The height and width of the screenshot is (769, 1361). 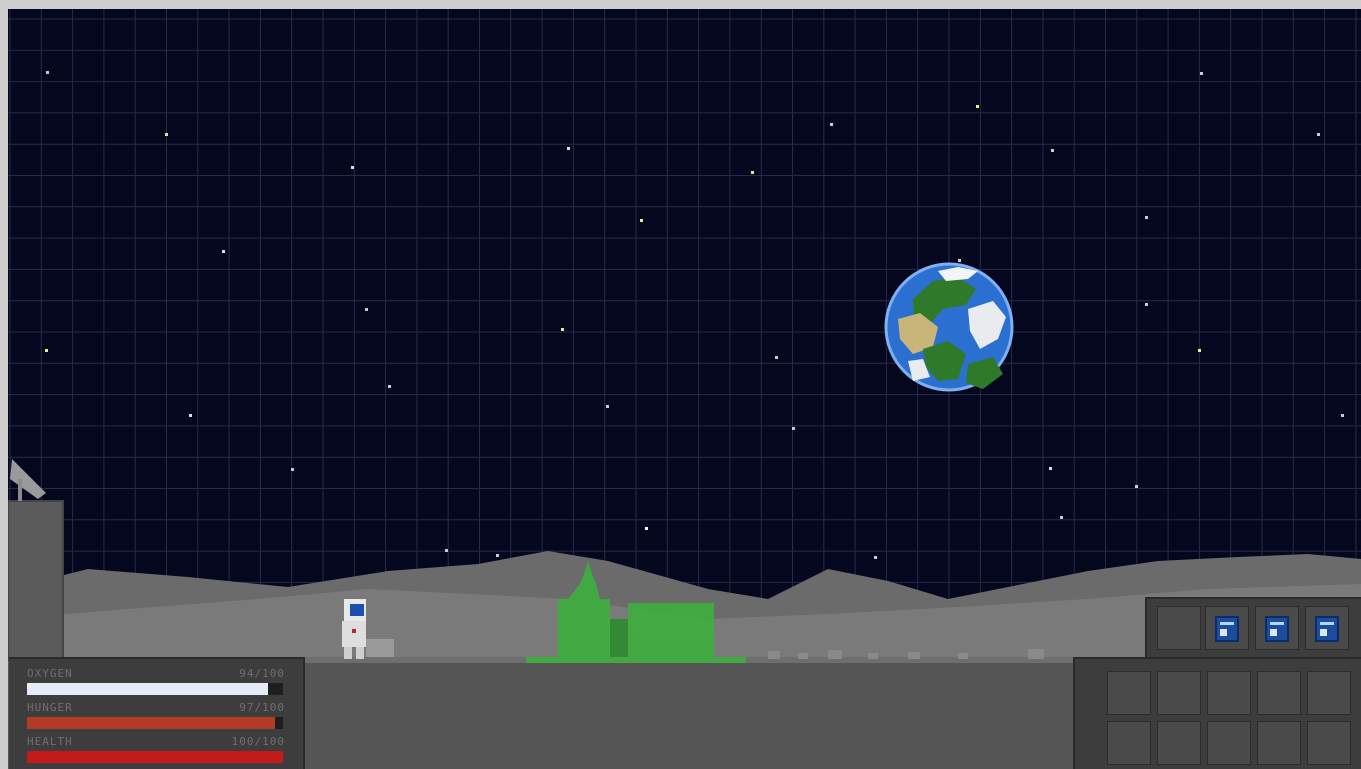 I want to click on hunger-label: HUNGER, so click(x=50, y=707).